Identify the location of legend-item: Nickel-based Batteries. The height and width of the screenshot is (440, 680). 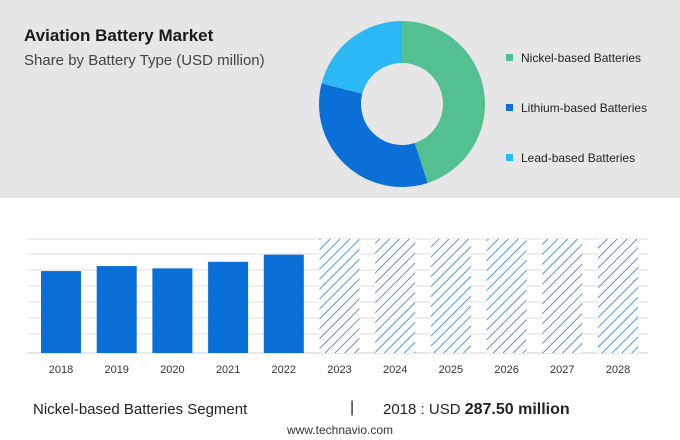
(573, 58).